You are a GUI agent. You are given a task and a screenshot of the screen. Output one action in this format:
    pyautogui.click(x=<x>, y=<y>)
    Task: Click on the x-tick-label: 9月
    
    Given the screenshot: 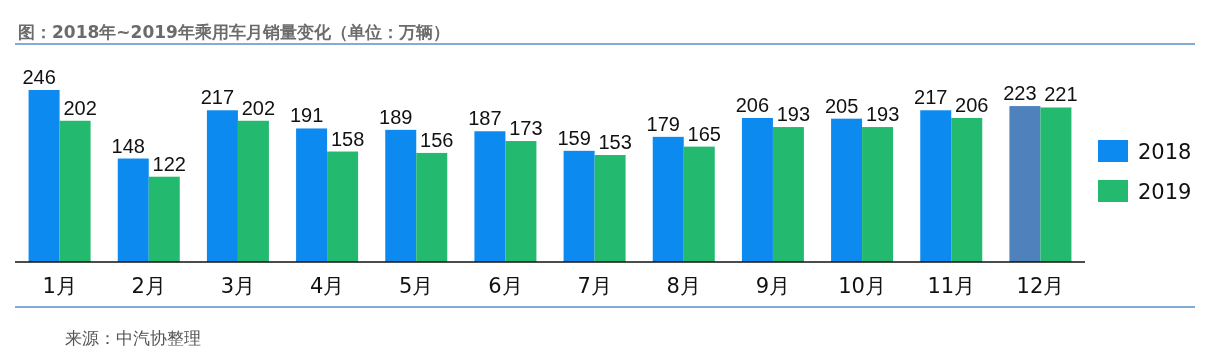 What is the action you would take?
    pyautogui.click(x=773, y=286)
    